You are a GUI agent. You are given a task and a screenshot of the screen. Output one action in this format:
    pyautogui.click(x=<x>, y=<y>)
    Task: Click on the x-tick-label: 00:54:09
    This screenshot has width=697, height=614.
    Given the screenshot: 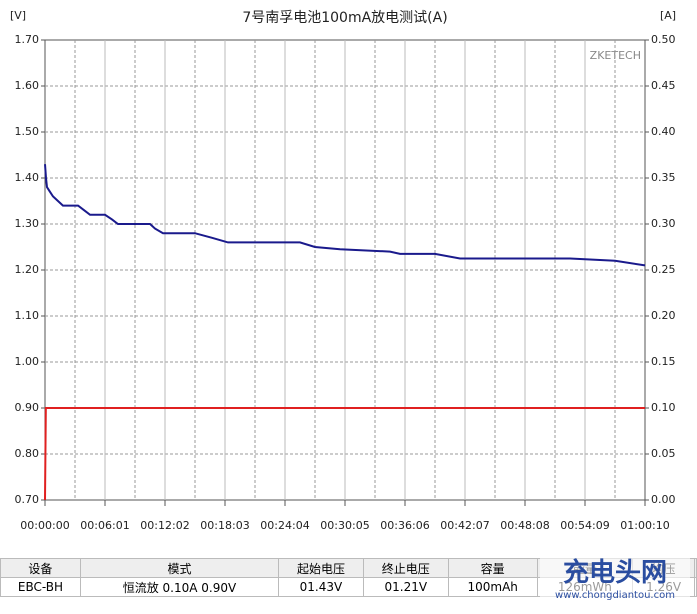 What is the action you would take?
    pyautogui.click(x=584, y=525)
    